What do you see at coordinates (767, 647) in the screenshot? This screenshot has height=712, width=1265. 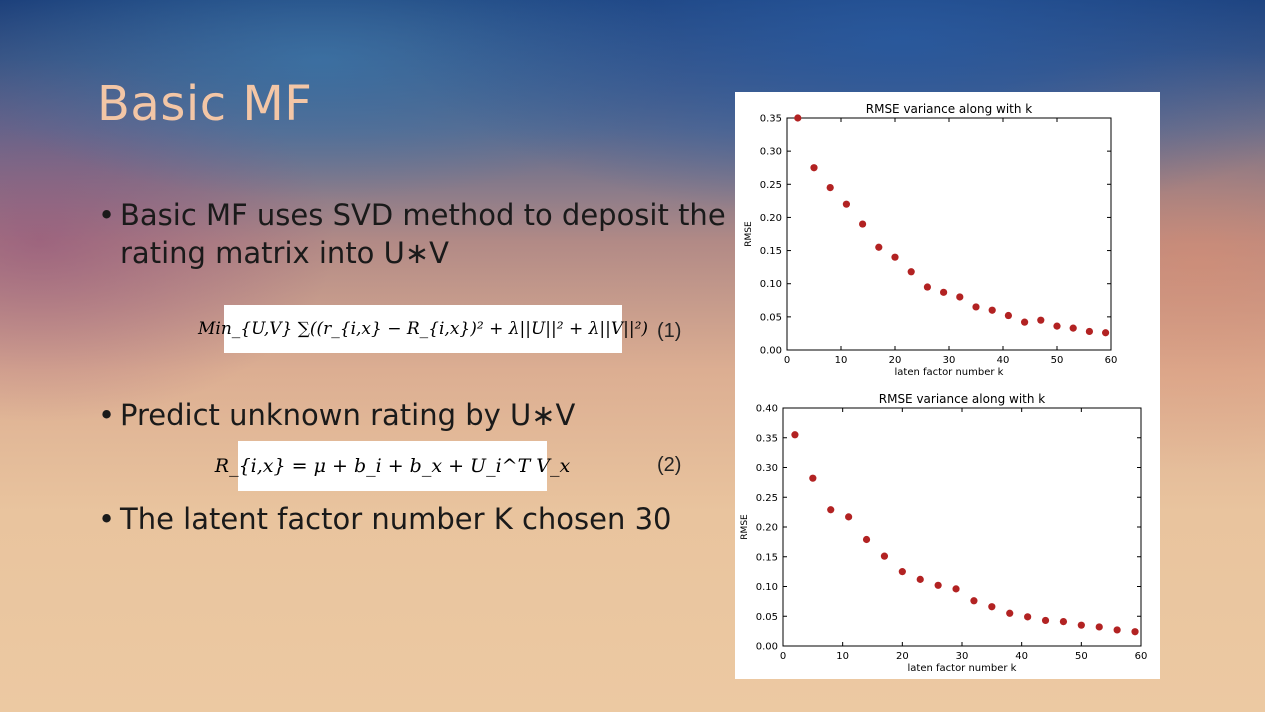 I see `chart-2-ytick-label: 0.00` at bounding box center [767, 647].